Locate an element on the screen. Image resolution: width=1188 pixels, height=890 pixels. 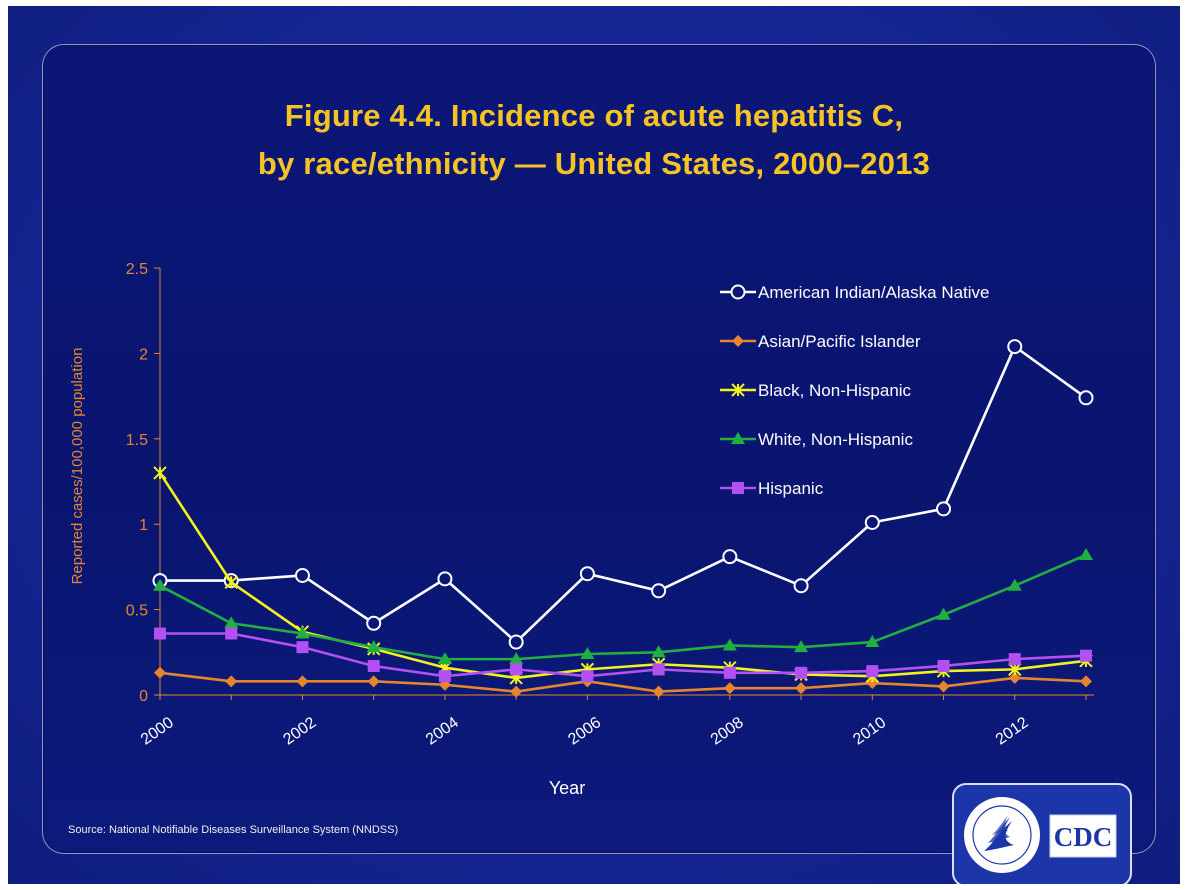
legend-label: Black, Non-Hispanic is located at coordinates (835, 390).